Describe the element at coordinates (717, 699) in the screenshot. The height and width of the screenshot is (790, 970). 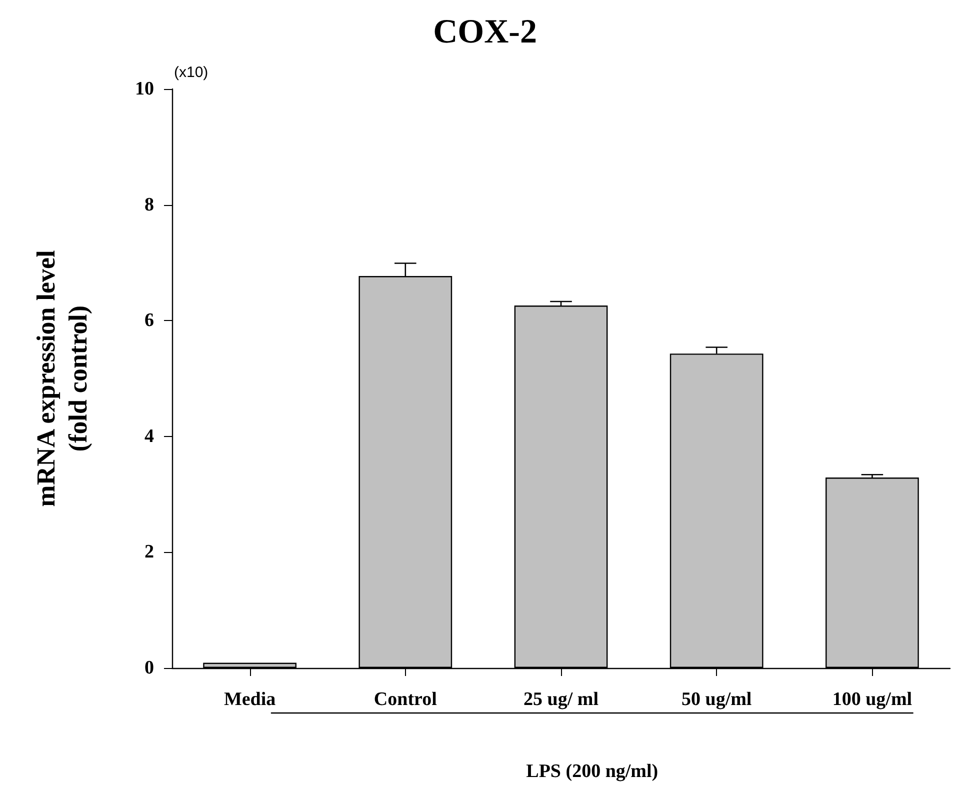
I see `x-tick-label: 50 ug/ml` at that location.